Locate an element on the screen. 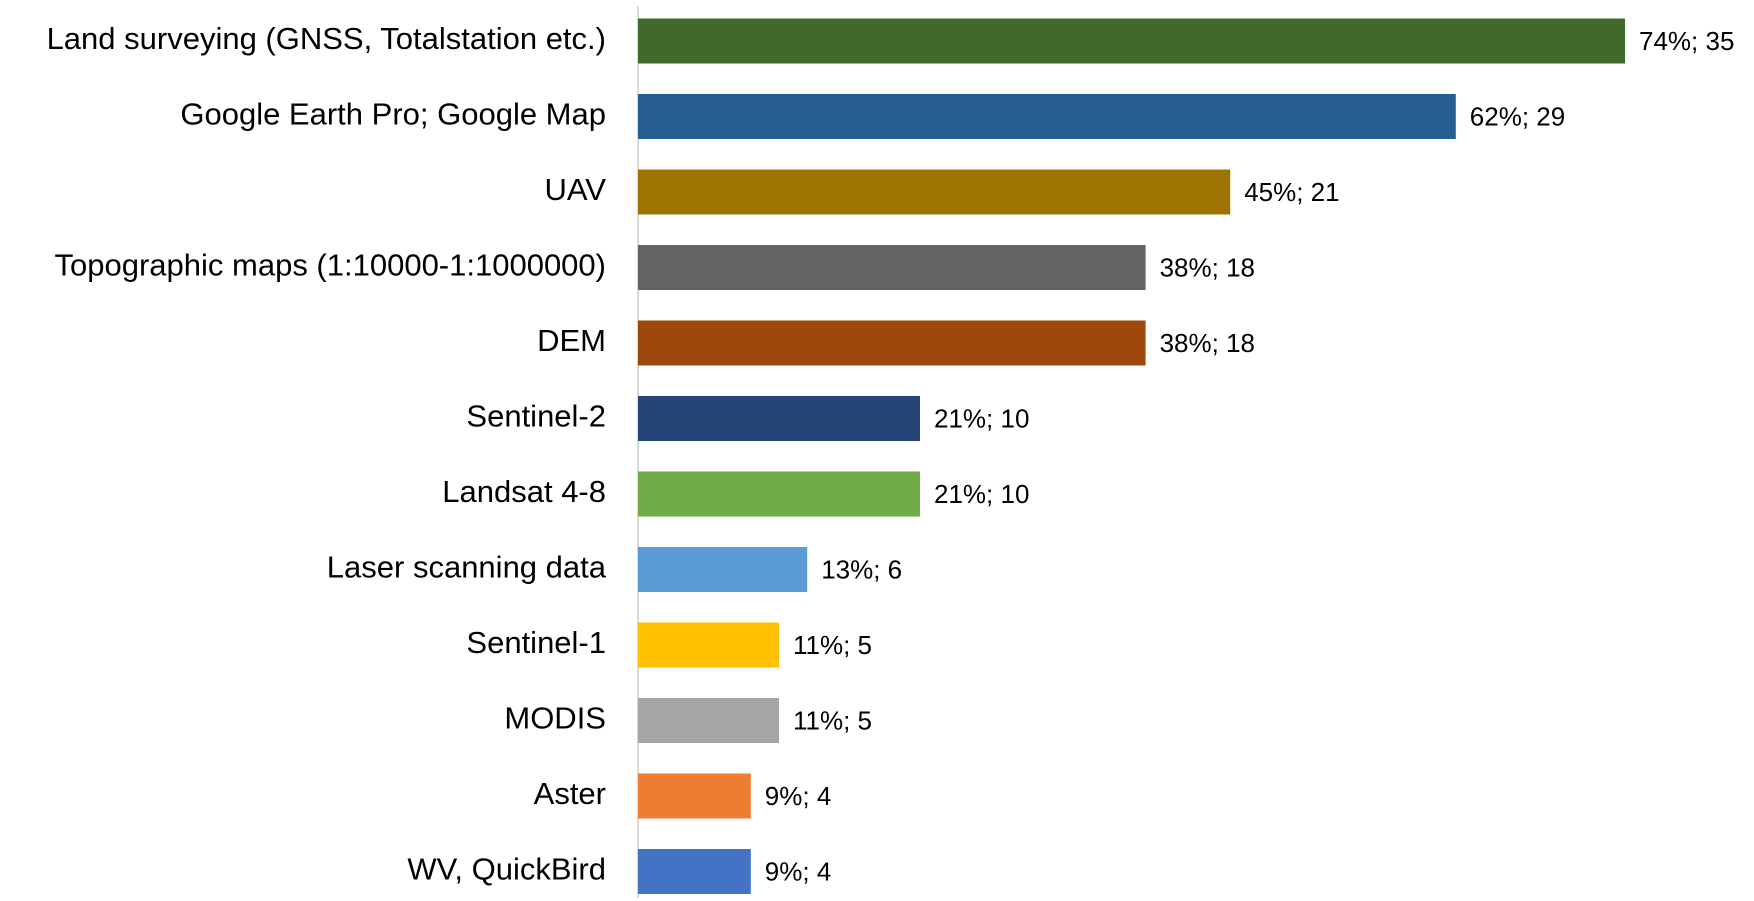 Image resolution: width=1754 pixels, height=901 pixels. value-label: 45%; 21 is located at coordinates (1291, 192).